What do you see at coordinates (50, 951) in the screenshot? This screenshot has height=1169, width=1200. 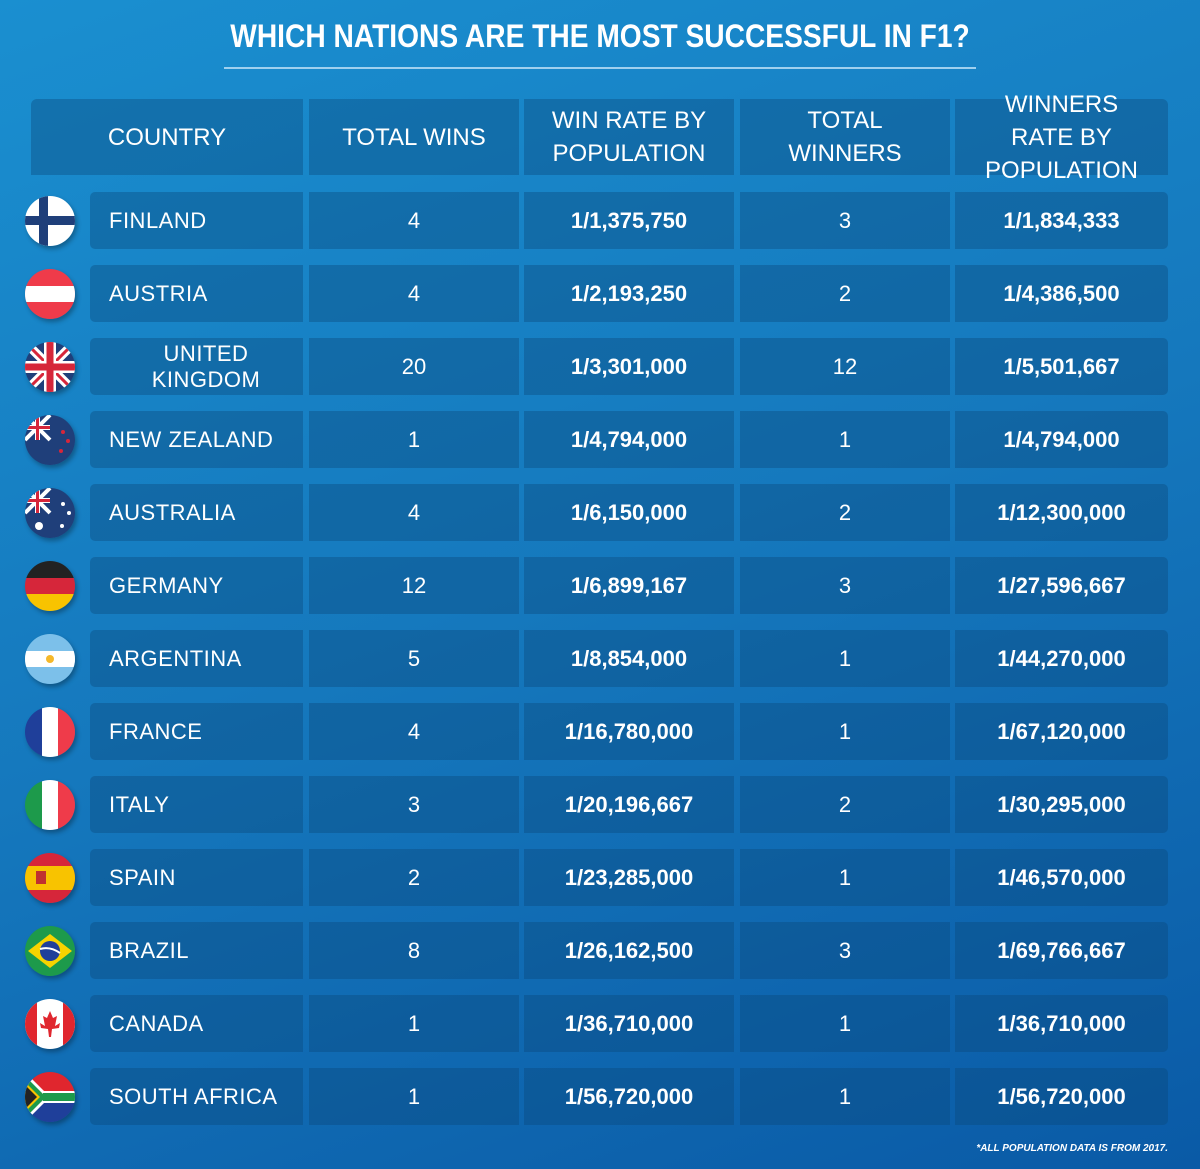 I see `brazil-flag-icon` at bounding box center [50, 951].